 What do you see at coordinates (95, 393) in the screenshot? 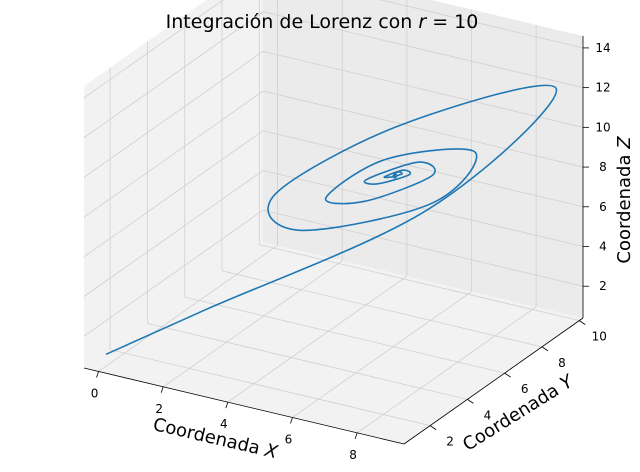
I see `x-tick-label: 0` at bounding box center [95, 393].